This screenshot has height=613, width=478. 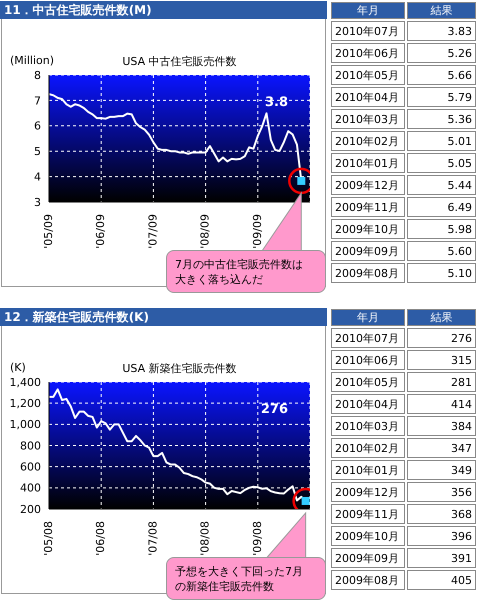 What do you see at coordinates (257, 231) in the screenshot?
I see `x-tick-label: '09/09` at bounding box center [257, 231].